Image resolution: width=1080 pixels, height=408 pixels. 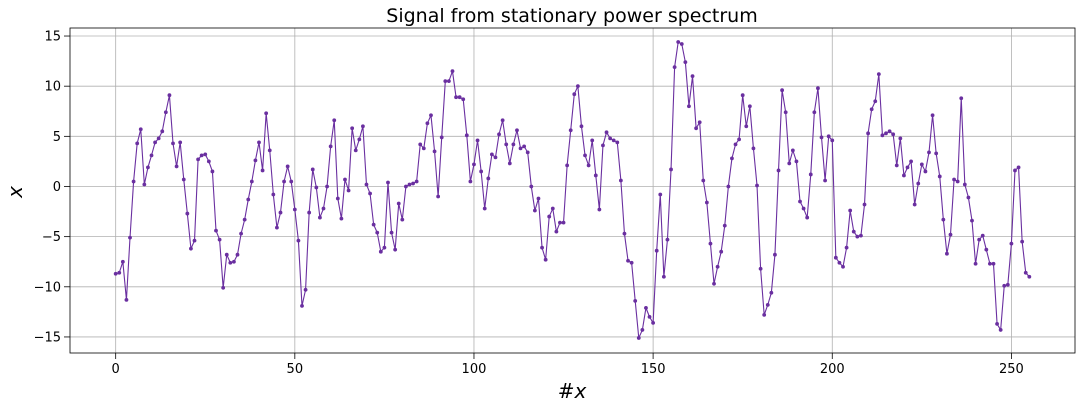 What do you see at coordinates (15, 192) in the screenshot?
I see `y-axis-label: x` at bounding box center [15, 192].